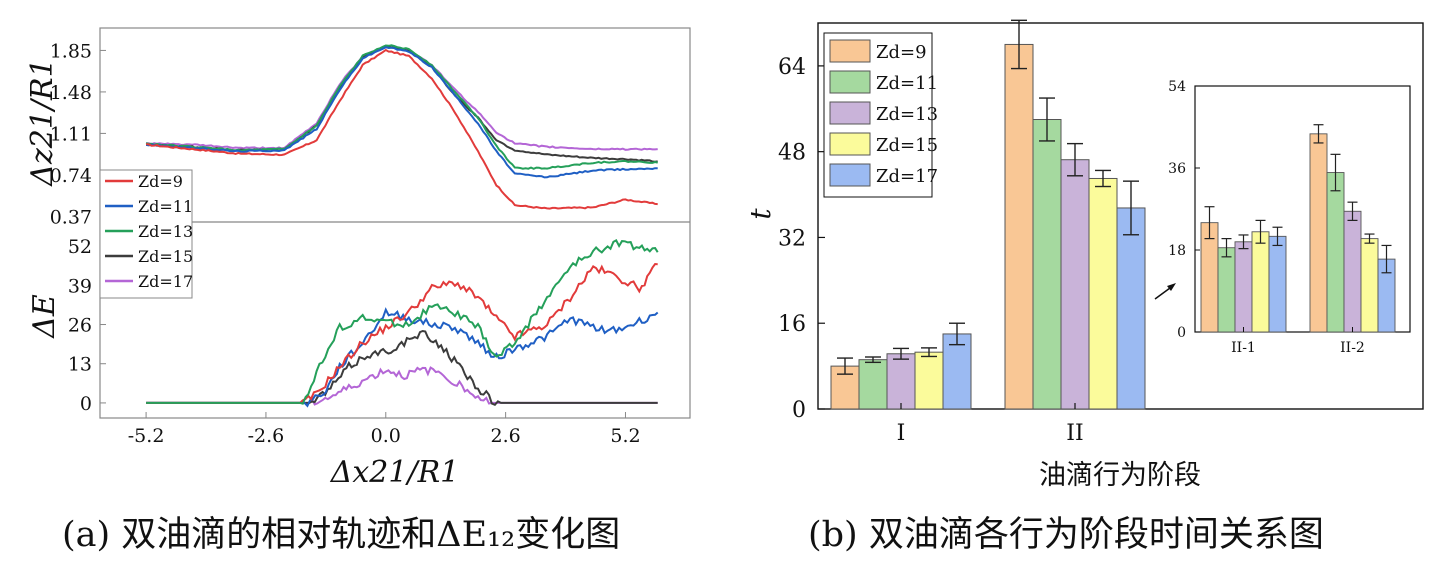  Describe the element at coordinates (71, 51) in the screenshot. I see `y-tick-label-top: 1.85` at that location.